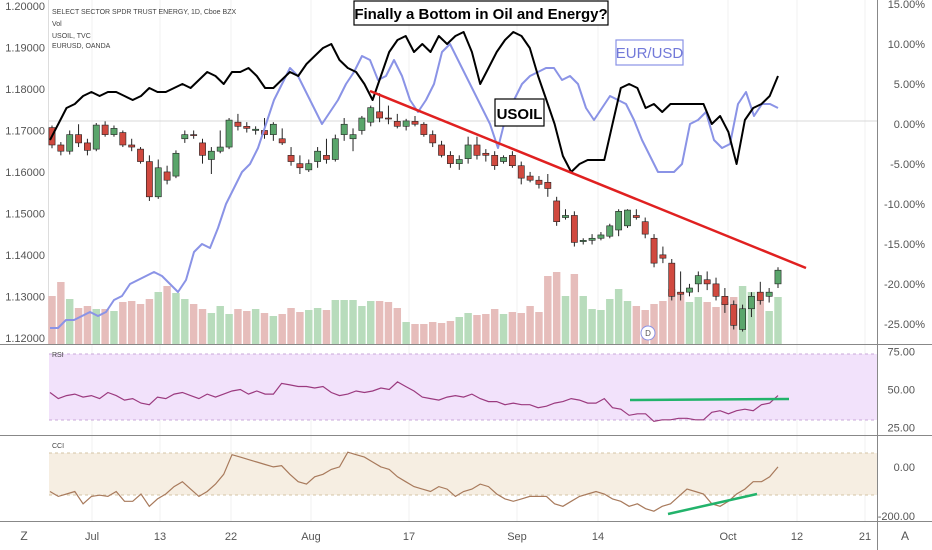 This screenshot has height=550, width=932. I want to click on chart-title-box: Finally a Bottom in Oil and Energy?, so click(481, 13).